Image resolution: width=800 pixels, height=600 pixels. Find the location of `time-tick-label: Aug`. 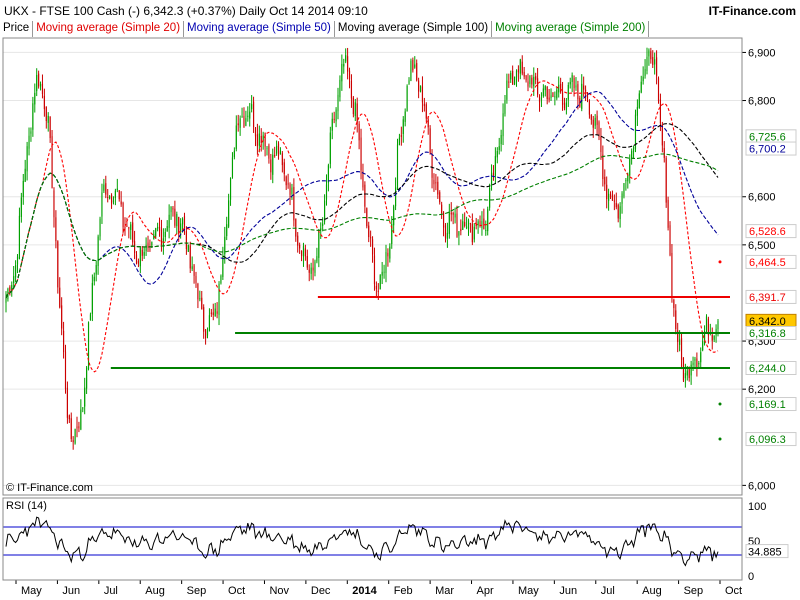

time-tick-label: Aug is located at coordinates (652, 591).